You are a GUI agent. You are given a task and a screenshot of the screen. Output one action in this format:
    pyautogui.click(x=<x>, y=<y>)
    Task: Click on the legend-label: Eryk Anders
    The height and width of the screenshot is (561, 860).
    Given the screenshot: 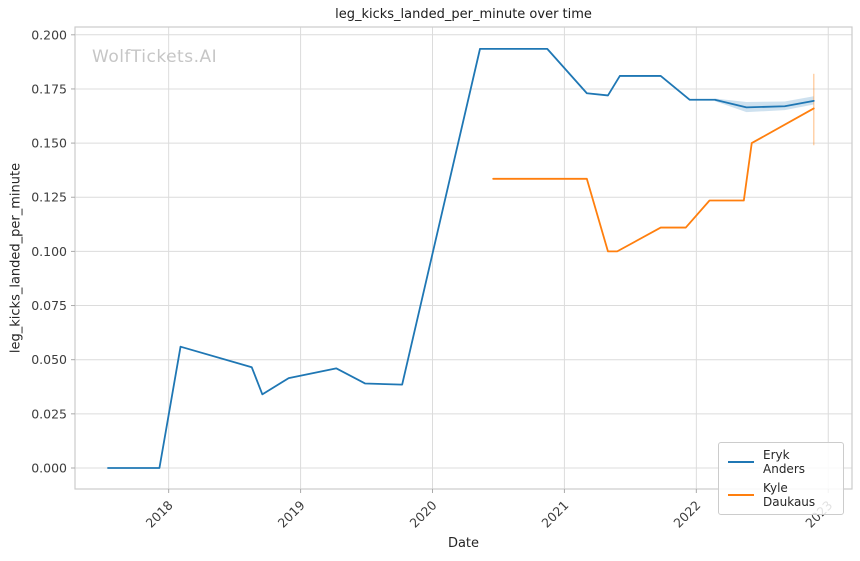 What is the action you would take?
    pyautogui.click(x=784, y=462)
    